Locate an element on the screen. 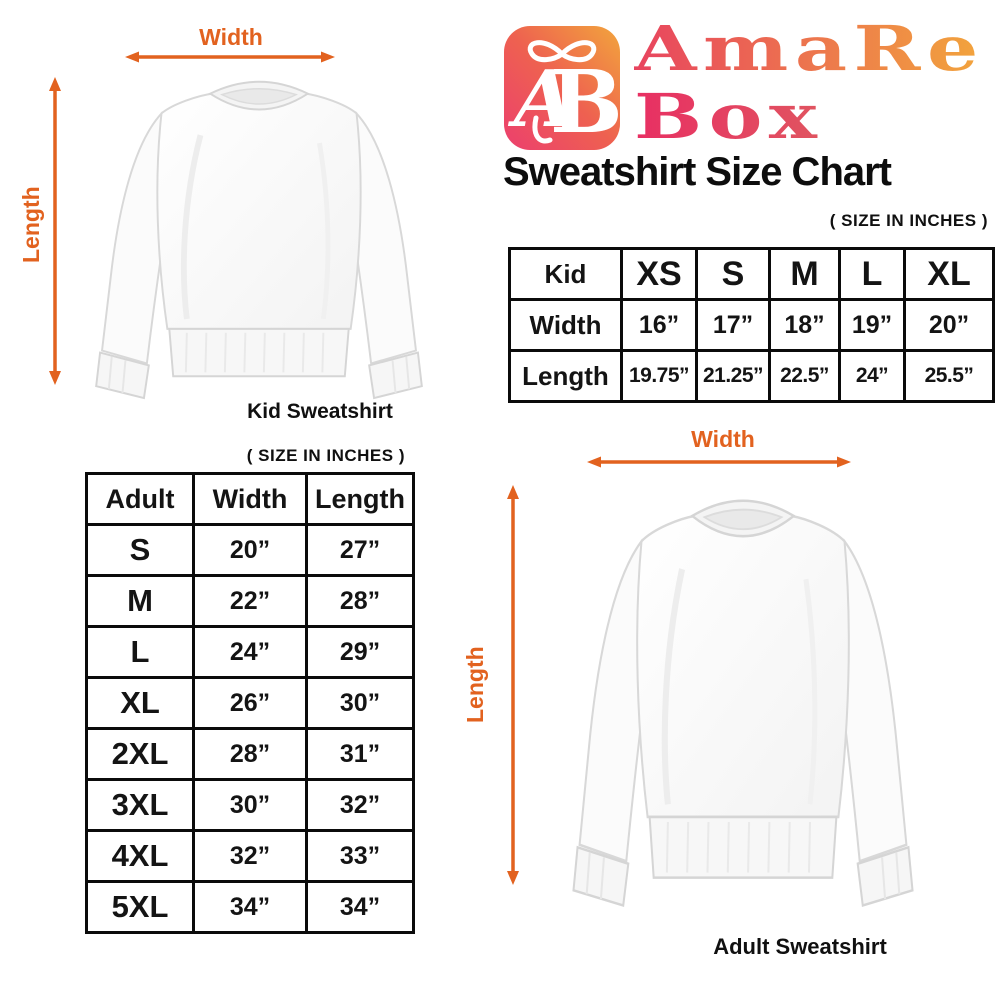 Image resolution: width=1000 pixels, height=1000 pixels. table-cell: 16” is located at coordinates (659, 325).